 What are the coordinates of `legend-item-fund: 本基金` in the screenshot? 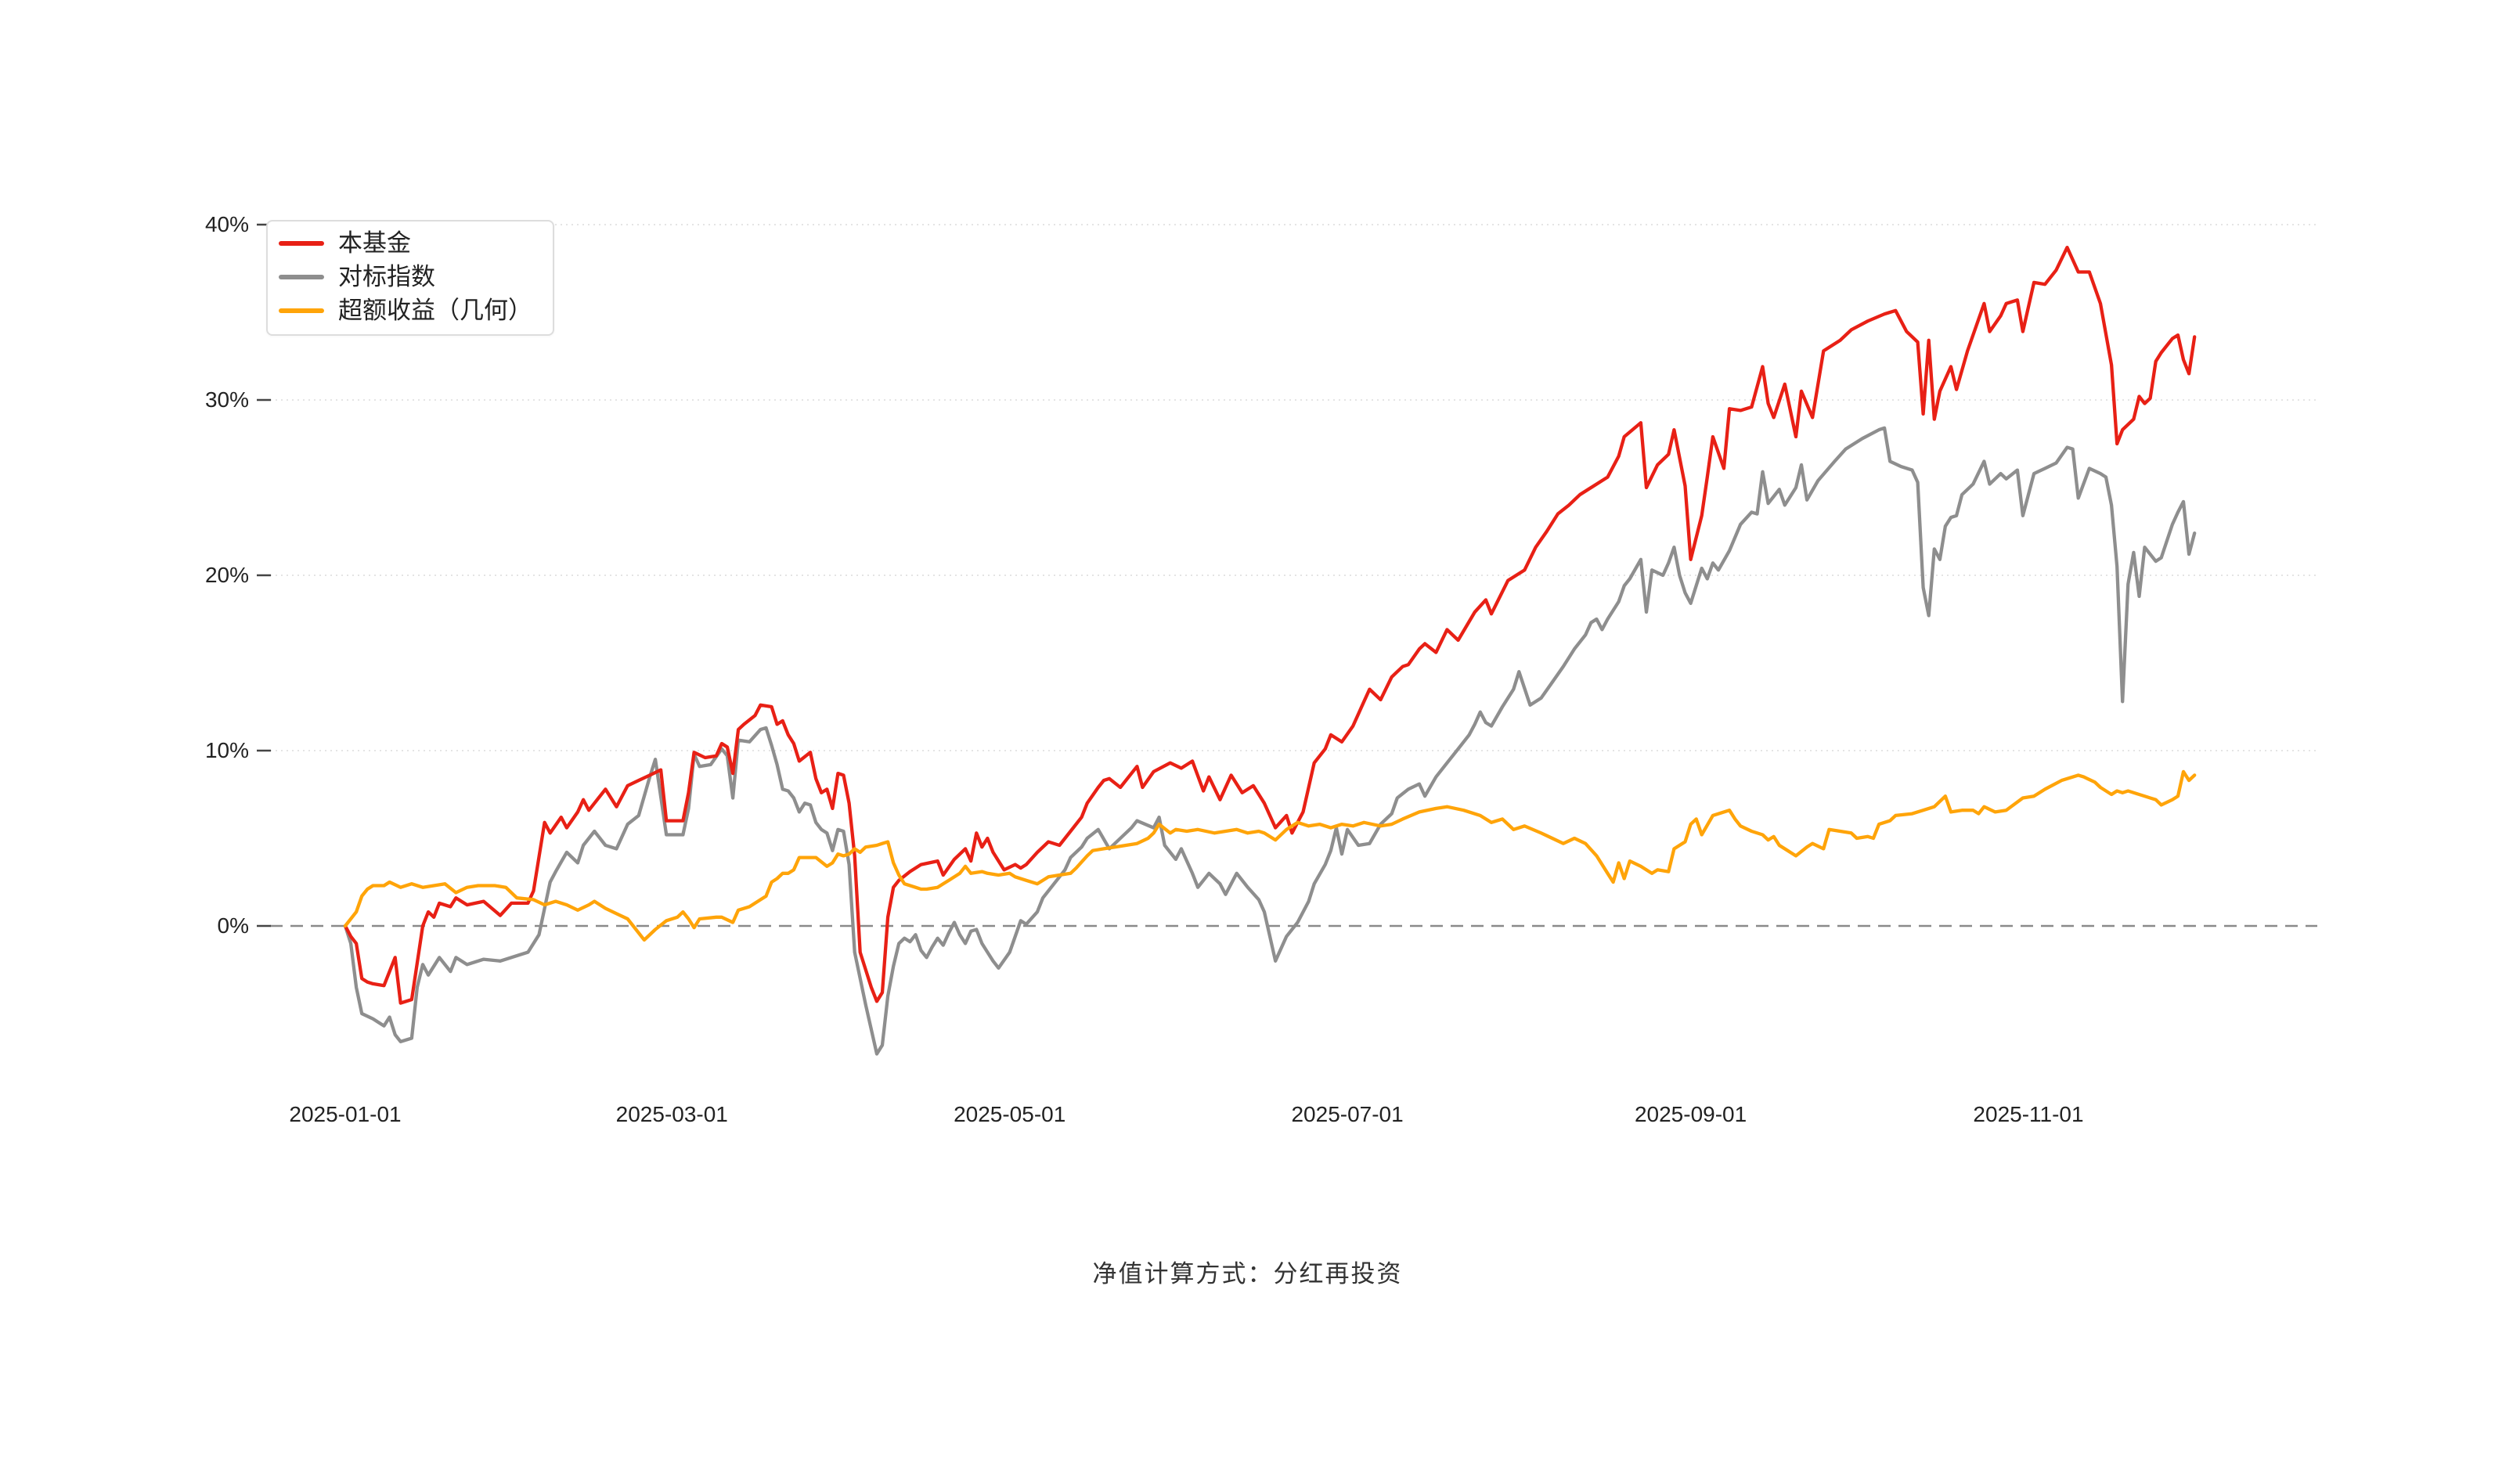 It's located at (405, 243).